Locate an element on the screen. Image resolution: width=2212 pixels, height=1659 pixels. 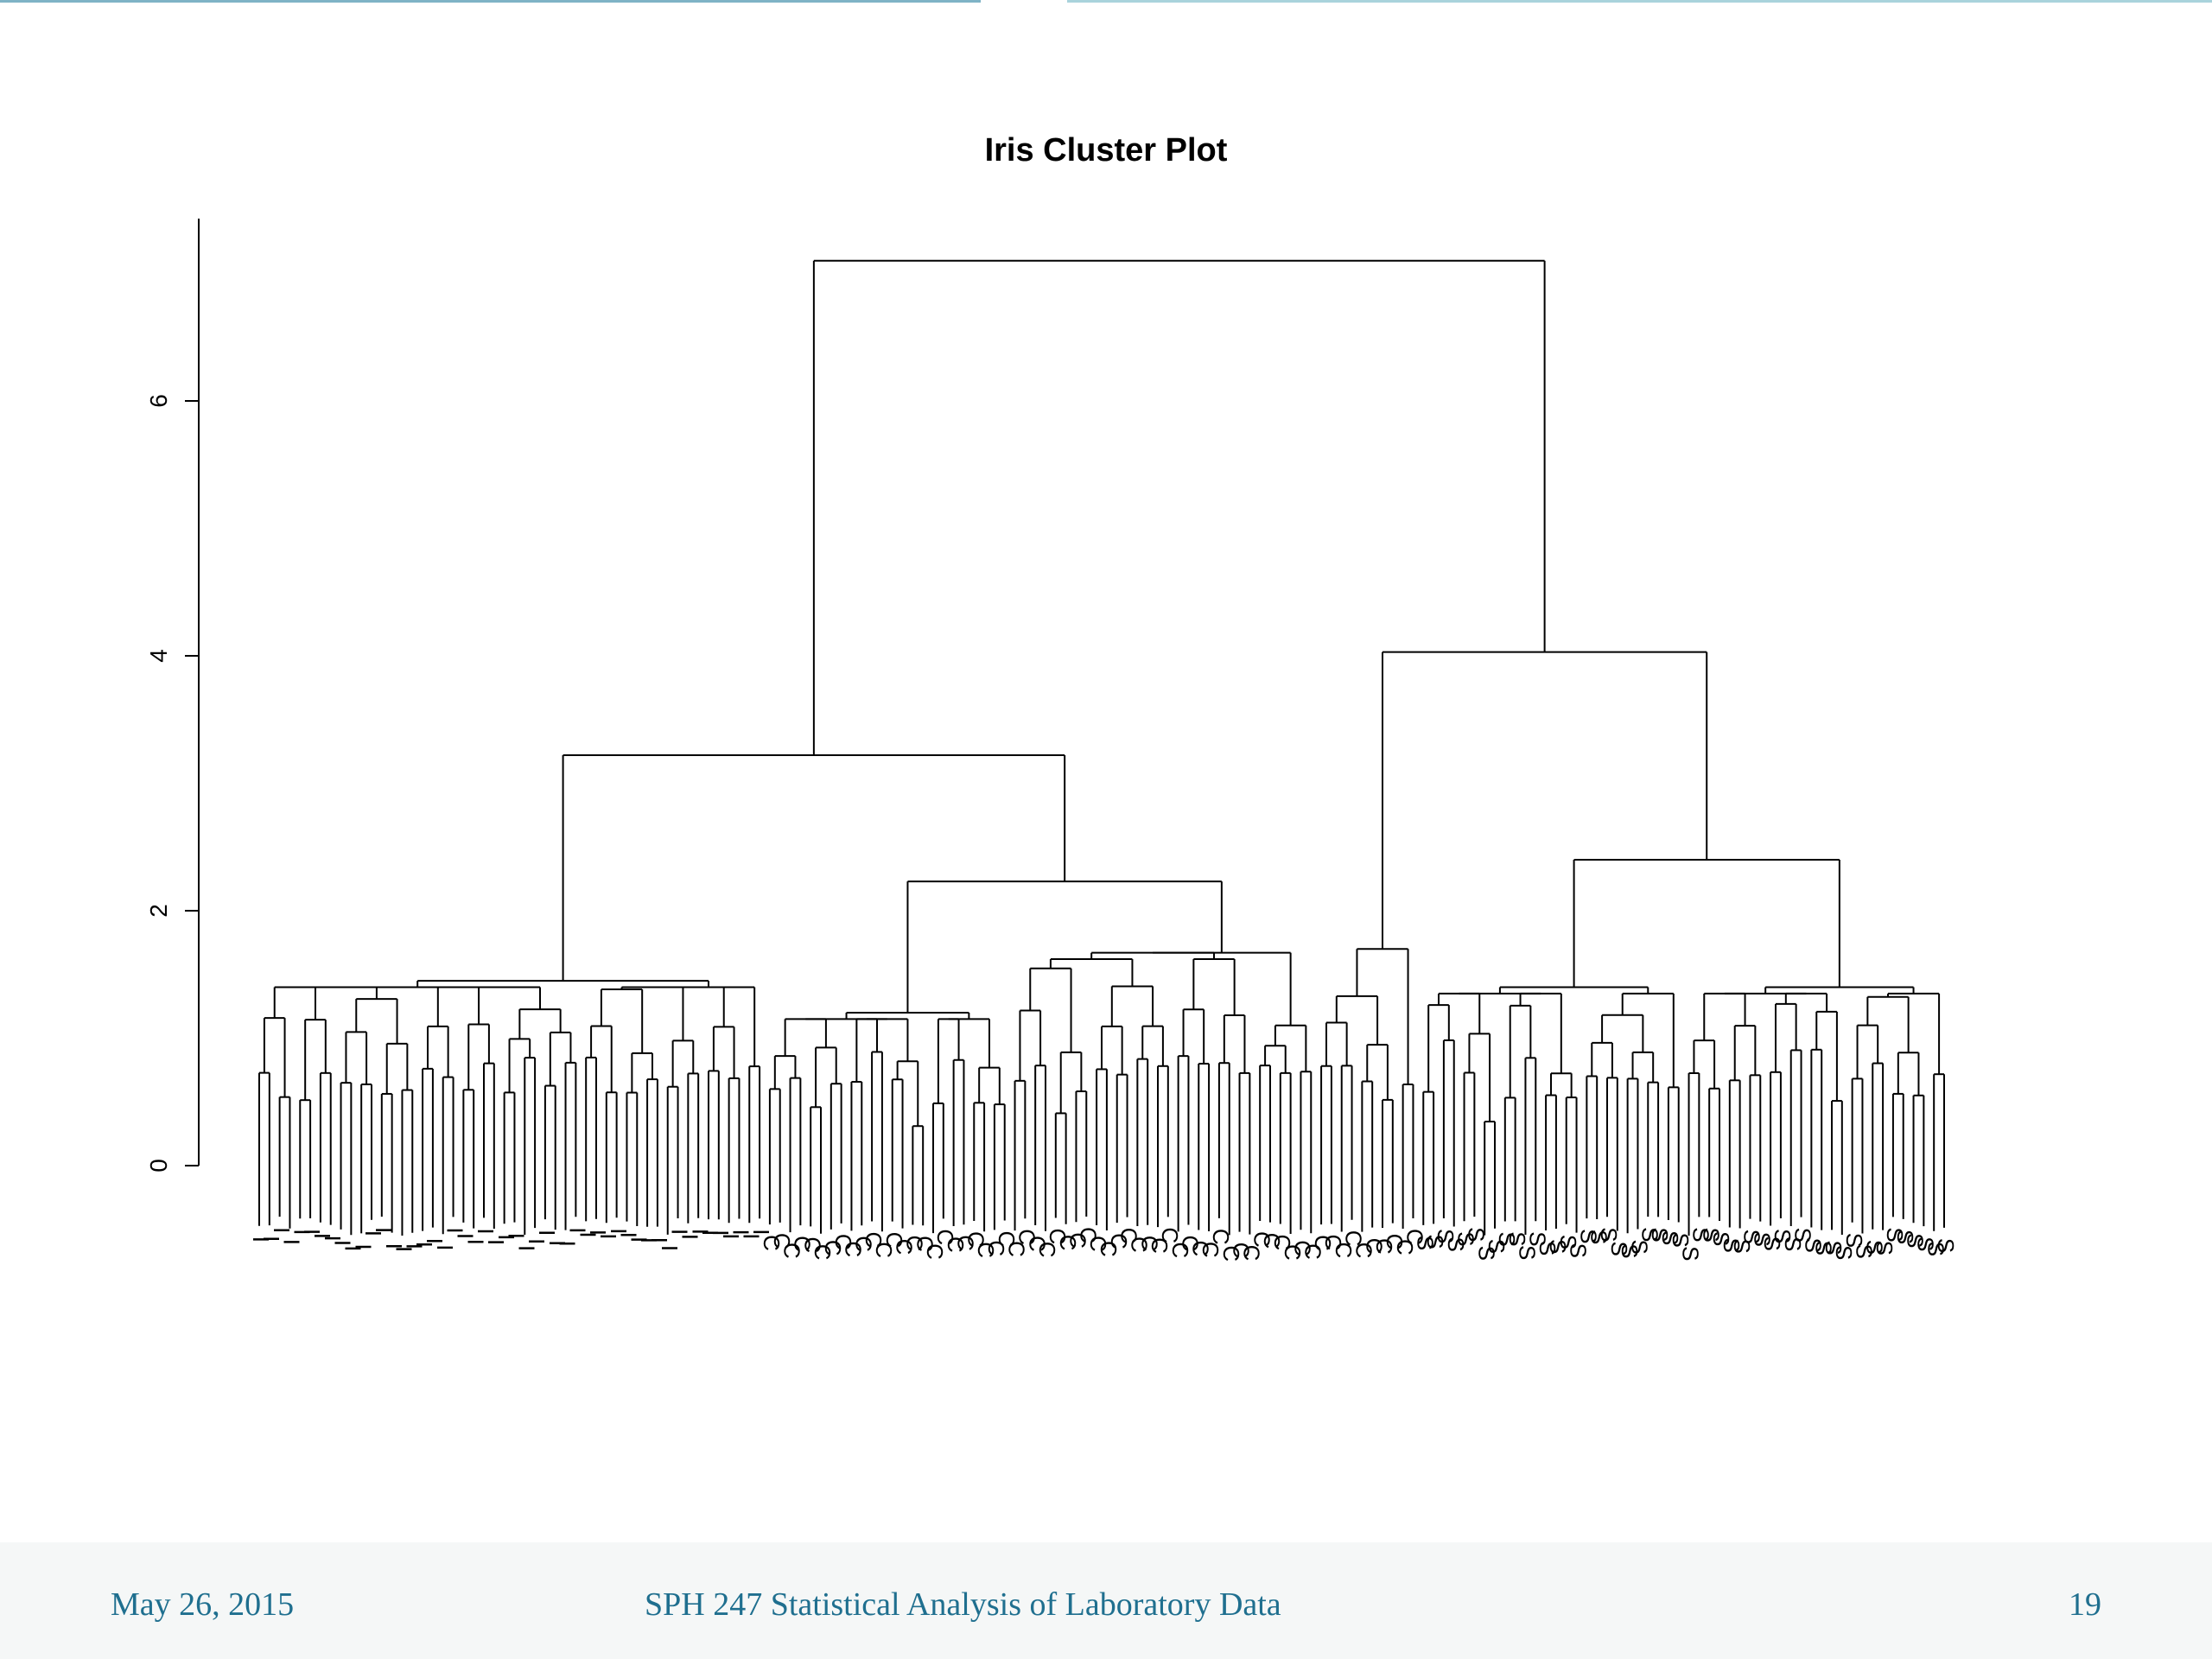
y-tick-label: 4 is located at coordinates (158, 656).